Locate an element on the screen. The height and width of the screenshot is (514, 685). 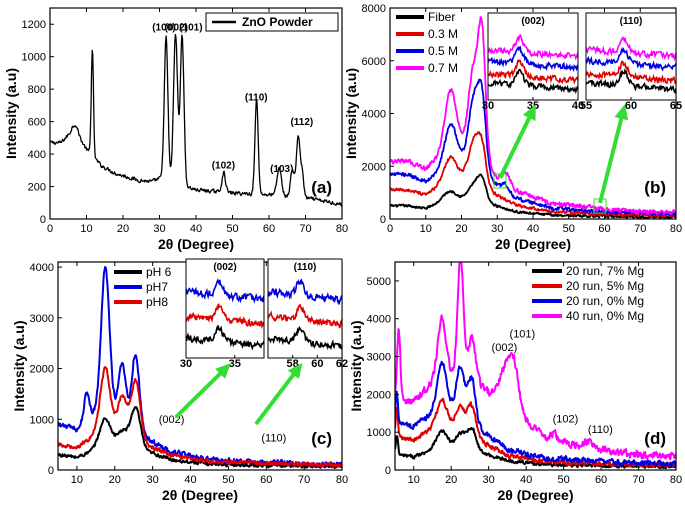
inset-x-tick-label: 30 is located at coordinates (488, 106).